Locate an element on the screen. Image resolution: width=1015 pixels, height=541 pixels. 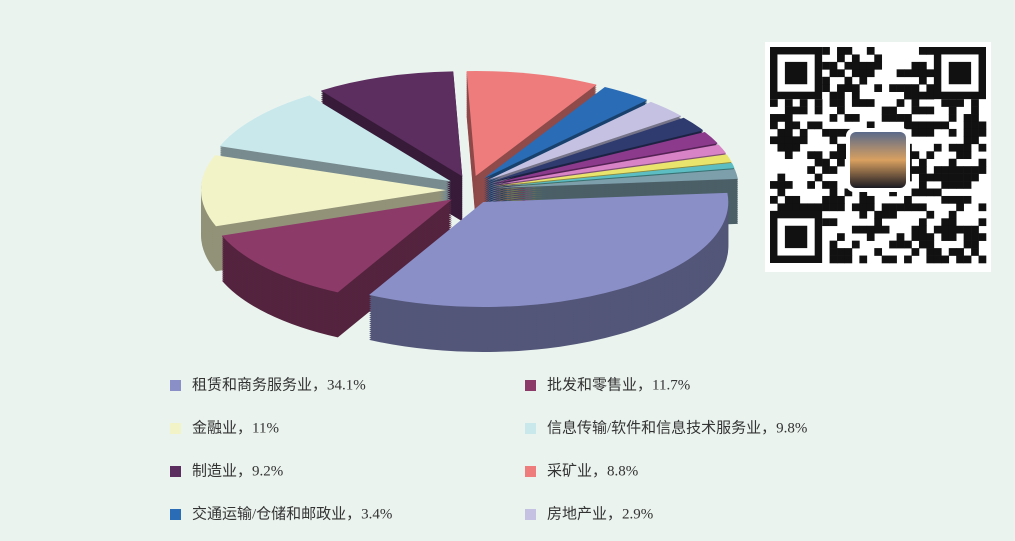
legend-swatch is located at coordinates (530, 514).